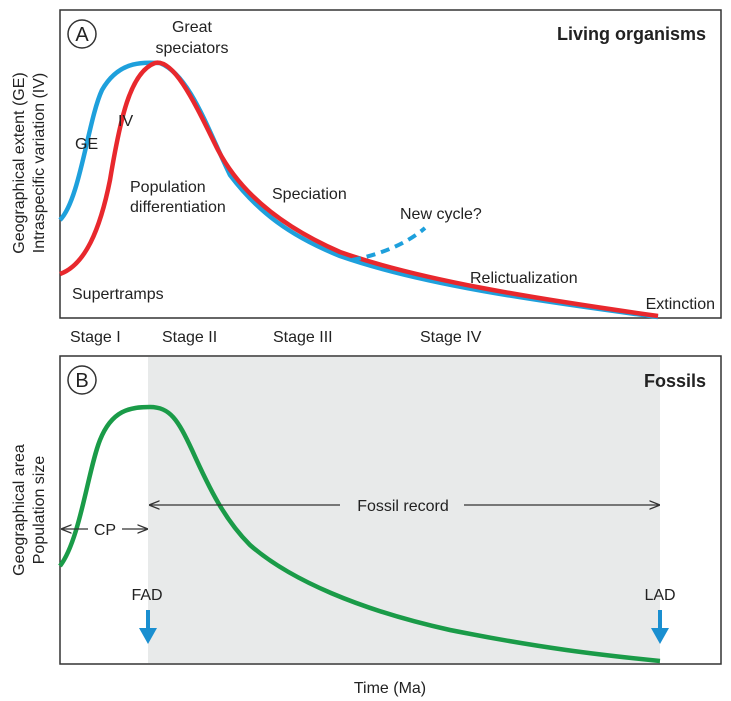 This screenshot has width=731, height=701. I want to click on stage-ii-label: Stage II, so click(189, 337).